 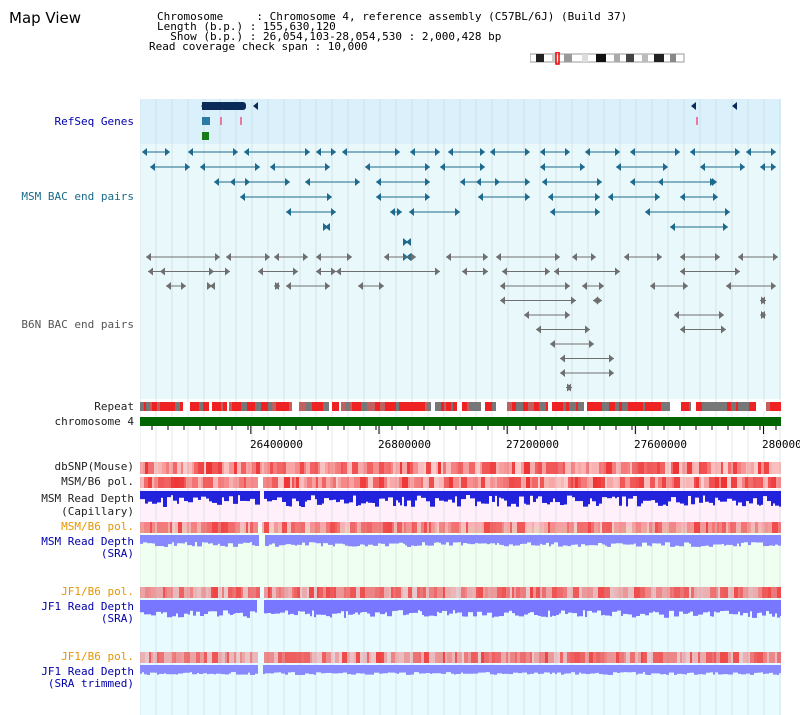 What do you see at coordinates (94, 121) in the screenshot?
I see `track-label-refseq: RefSeq Genes` at bounding box center [94, 121].